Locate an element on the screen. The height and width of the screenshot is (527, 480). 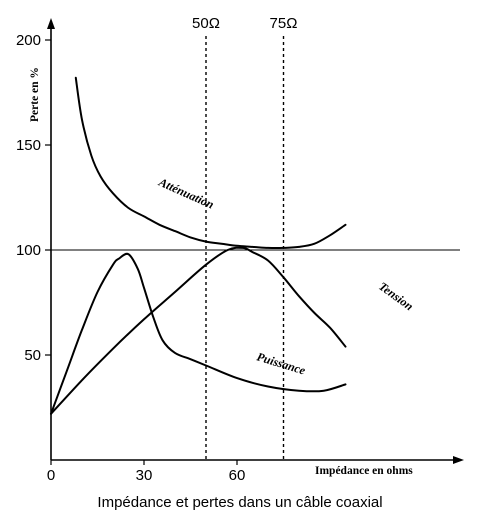
y-tick-label: 150 is located at coordinates (28, 145).